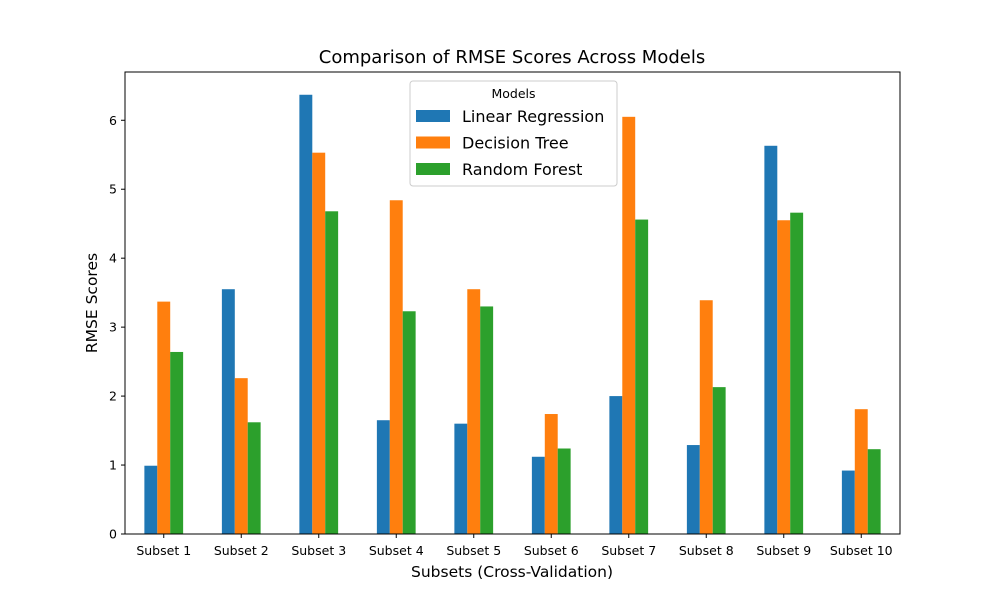  Describe the element at coordinates (512, 572) in the screenshot. I see `x-axis-label: Subsets (Cross-Validation)` at that location.